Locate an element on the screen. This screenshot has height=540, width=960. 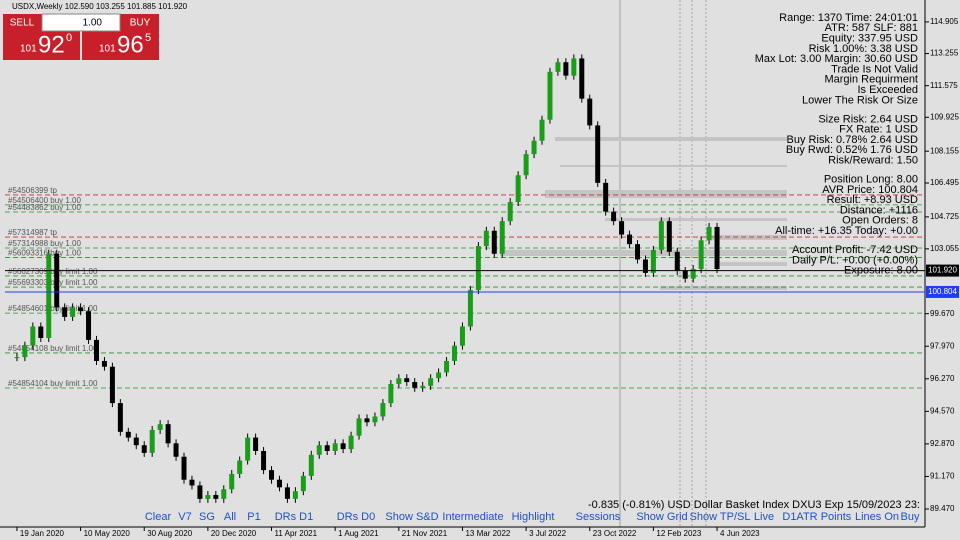
info-line: Risk 1.00%: 3.38 USD is located at coordinates (863, 49).